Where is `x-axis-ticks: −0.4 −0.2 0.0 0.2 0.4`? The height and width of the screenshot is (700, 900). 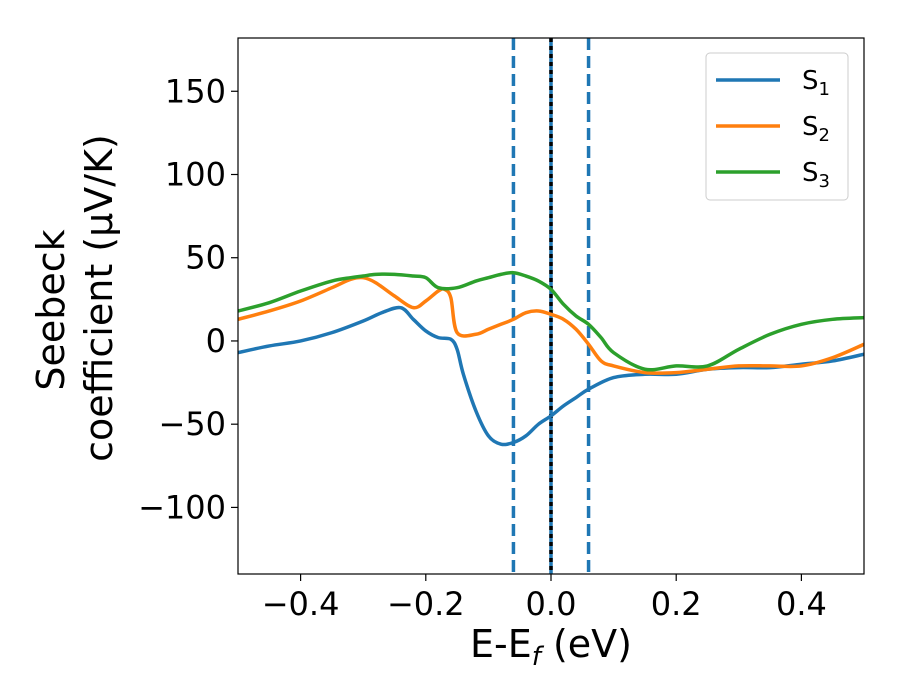 x-axis-ticks: −0.4 −0.2 0.0 0.2 0.4 is located at coordinates (544, 598).